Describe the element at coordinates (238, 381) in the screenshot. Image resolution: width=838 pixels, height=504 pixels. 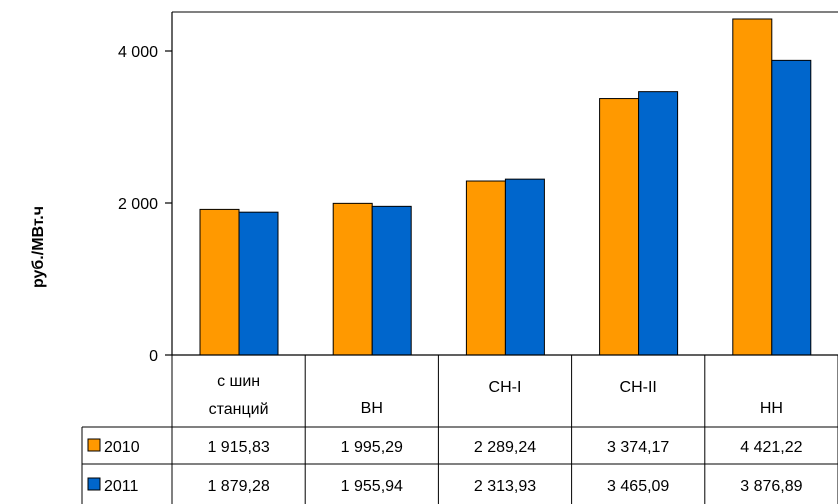
I see `x-category-label: с шин` at that location.